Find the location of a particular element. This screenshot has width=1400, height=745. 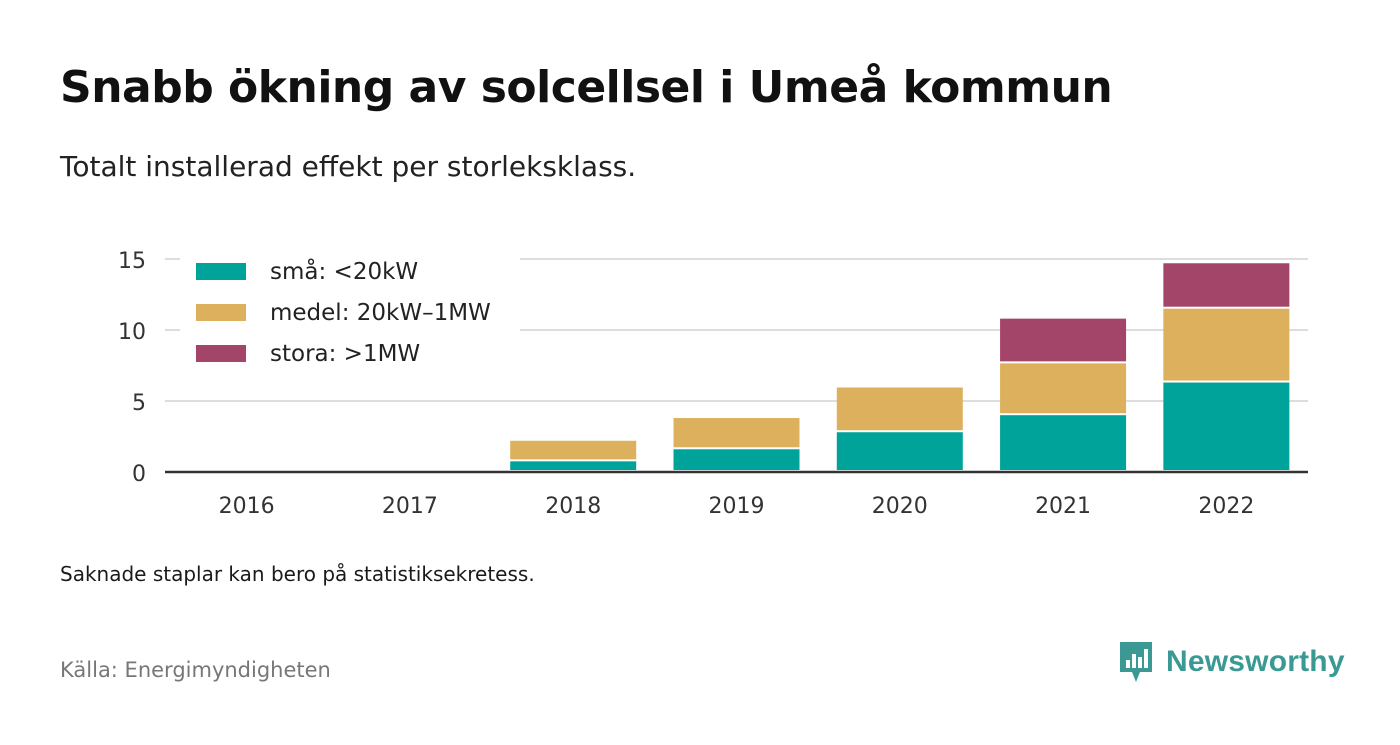

chart-title: Snabb ökning av solcellsel i Umeå kommun is located at coordinates (586, 87).